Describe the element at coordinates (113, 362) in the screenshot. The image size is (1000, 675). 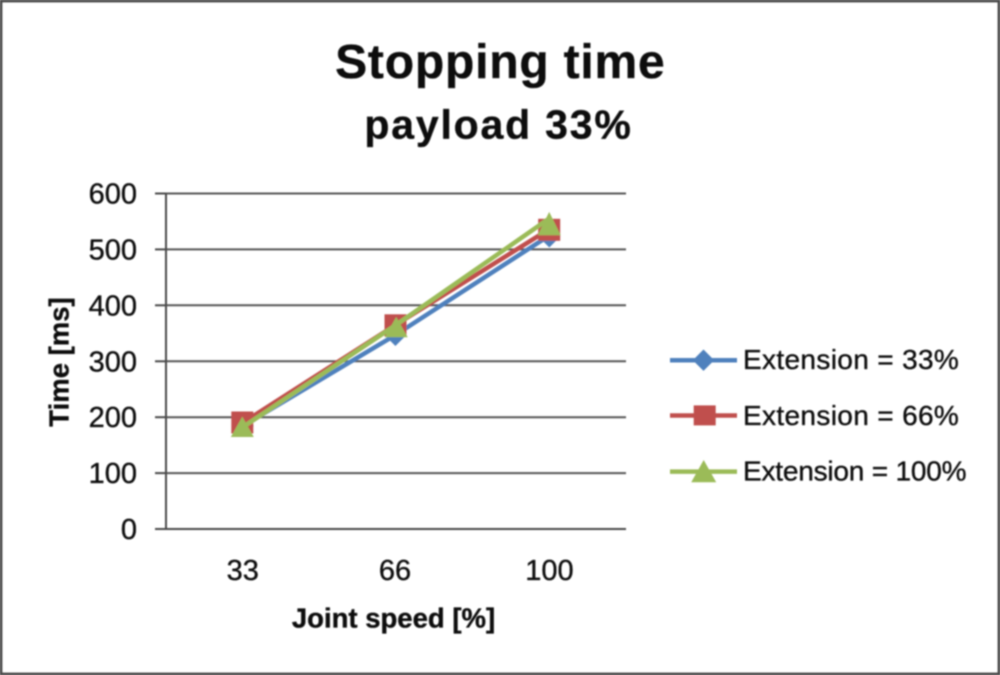
I see `svg-text: 300` at that location.